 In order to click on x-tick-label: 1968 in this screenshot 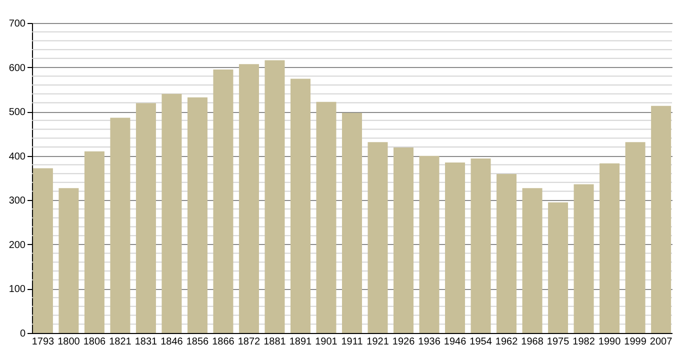, I will do `click(532, 342)`.